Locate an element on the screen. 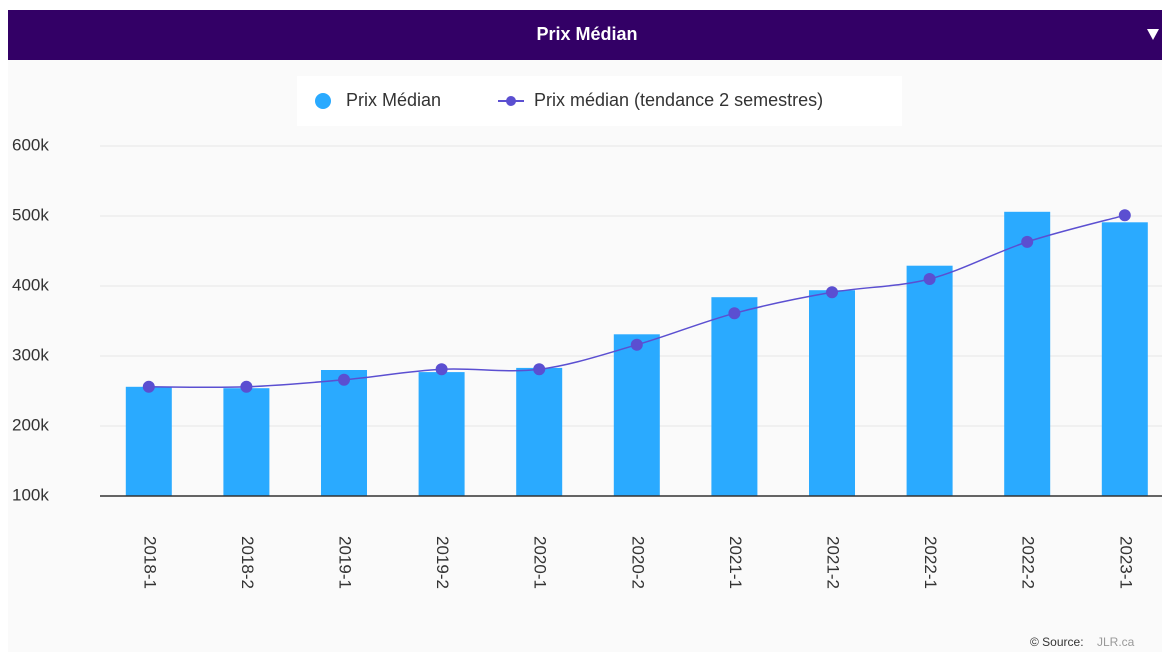 This screenshot has height=652, width=1162. y-tick-label: 600k is located at coordinates (30, 144).